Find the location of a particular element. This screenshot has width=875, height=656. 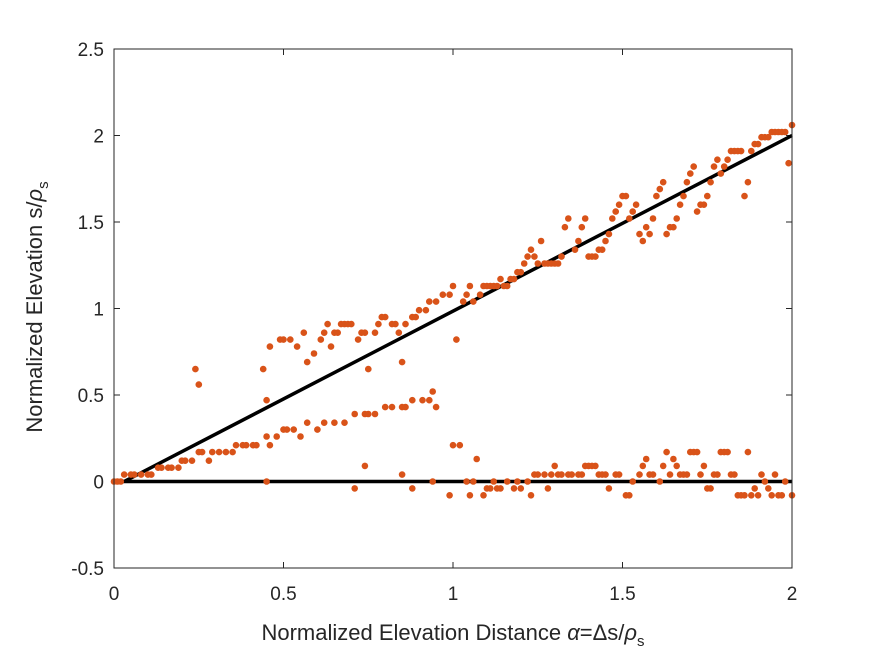

y-tick-label: 0 is located at coordinates (98, 483).